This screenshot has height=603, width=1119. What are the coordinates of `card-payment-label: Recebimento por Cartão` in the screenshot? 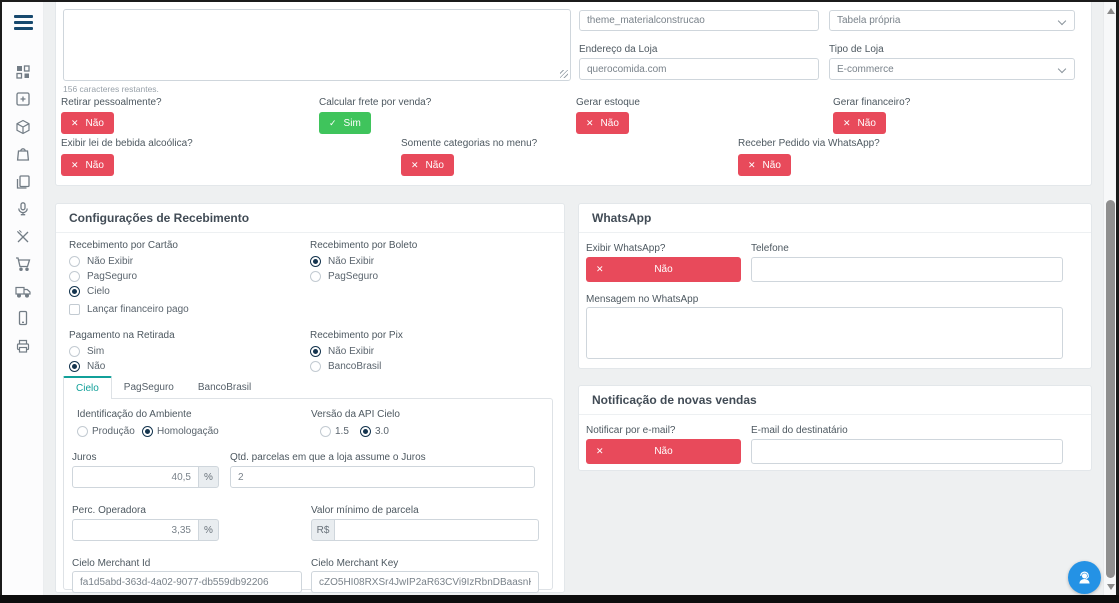 It's located at (123, 245).